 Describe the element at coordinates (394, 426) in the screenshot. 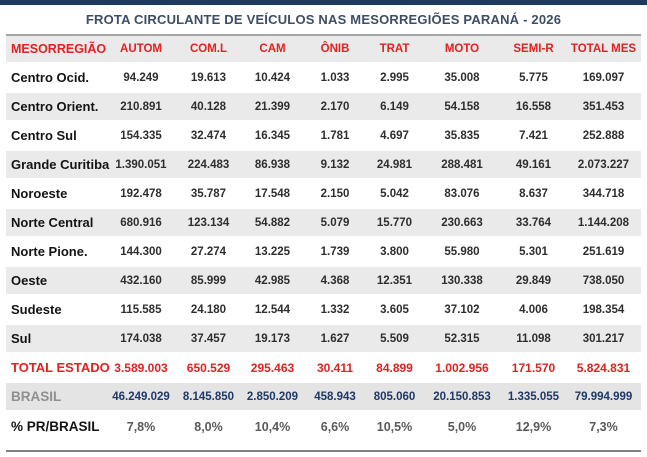

I see `value-cell: 10,5%` at that location.